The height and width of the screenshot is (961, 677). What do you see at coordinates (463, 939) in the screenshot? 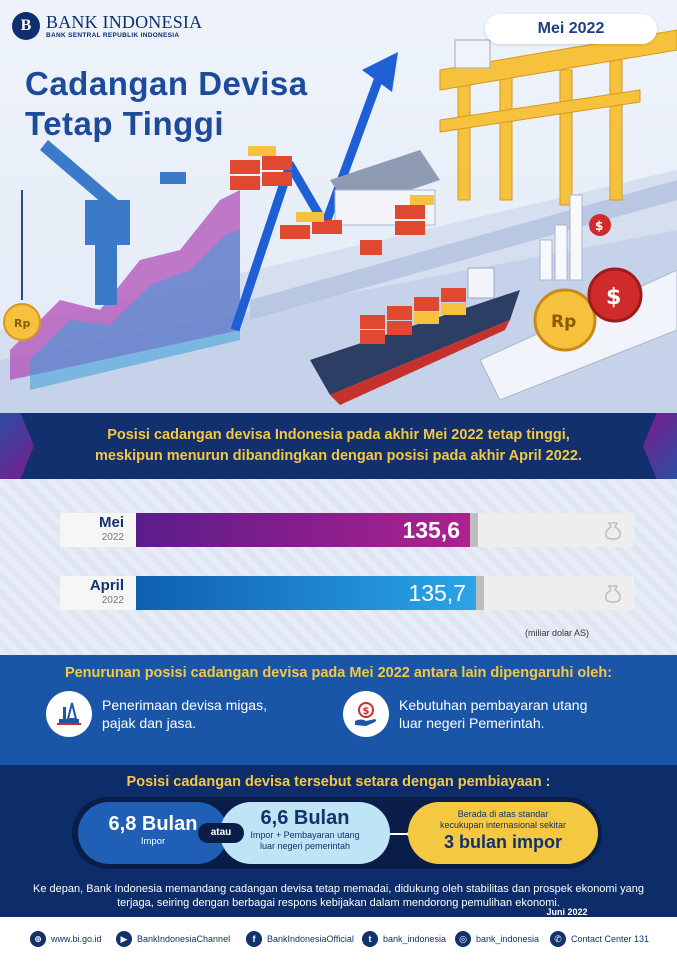
I see `instagram-icon: ◎` at bounding box center [463, 939].